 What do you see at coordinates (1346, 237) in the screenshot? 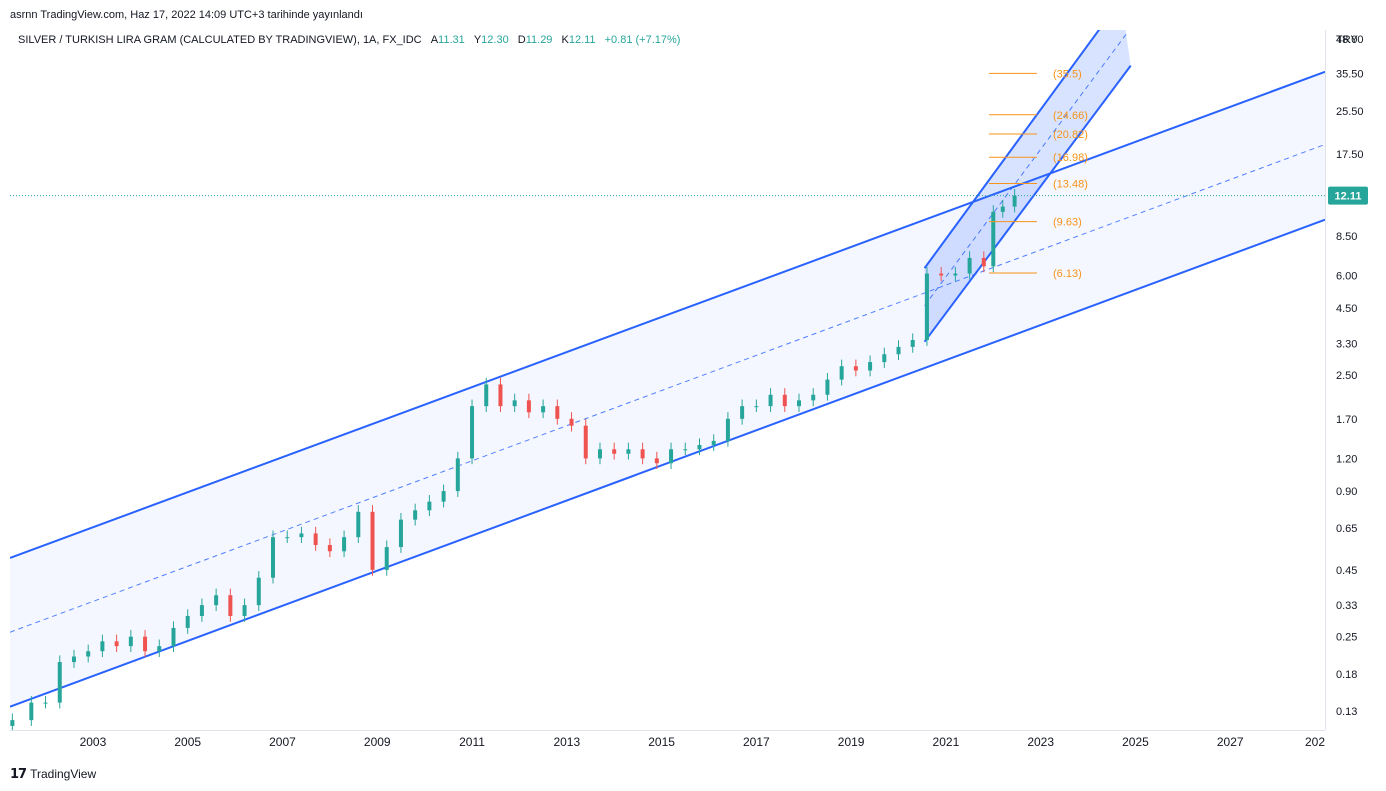
I see `price-axis-tick-label: 8.50` at bounding box center [1346, 237].